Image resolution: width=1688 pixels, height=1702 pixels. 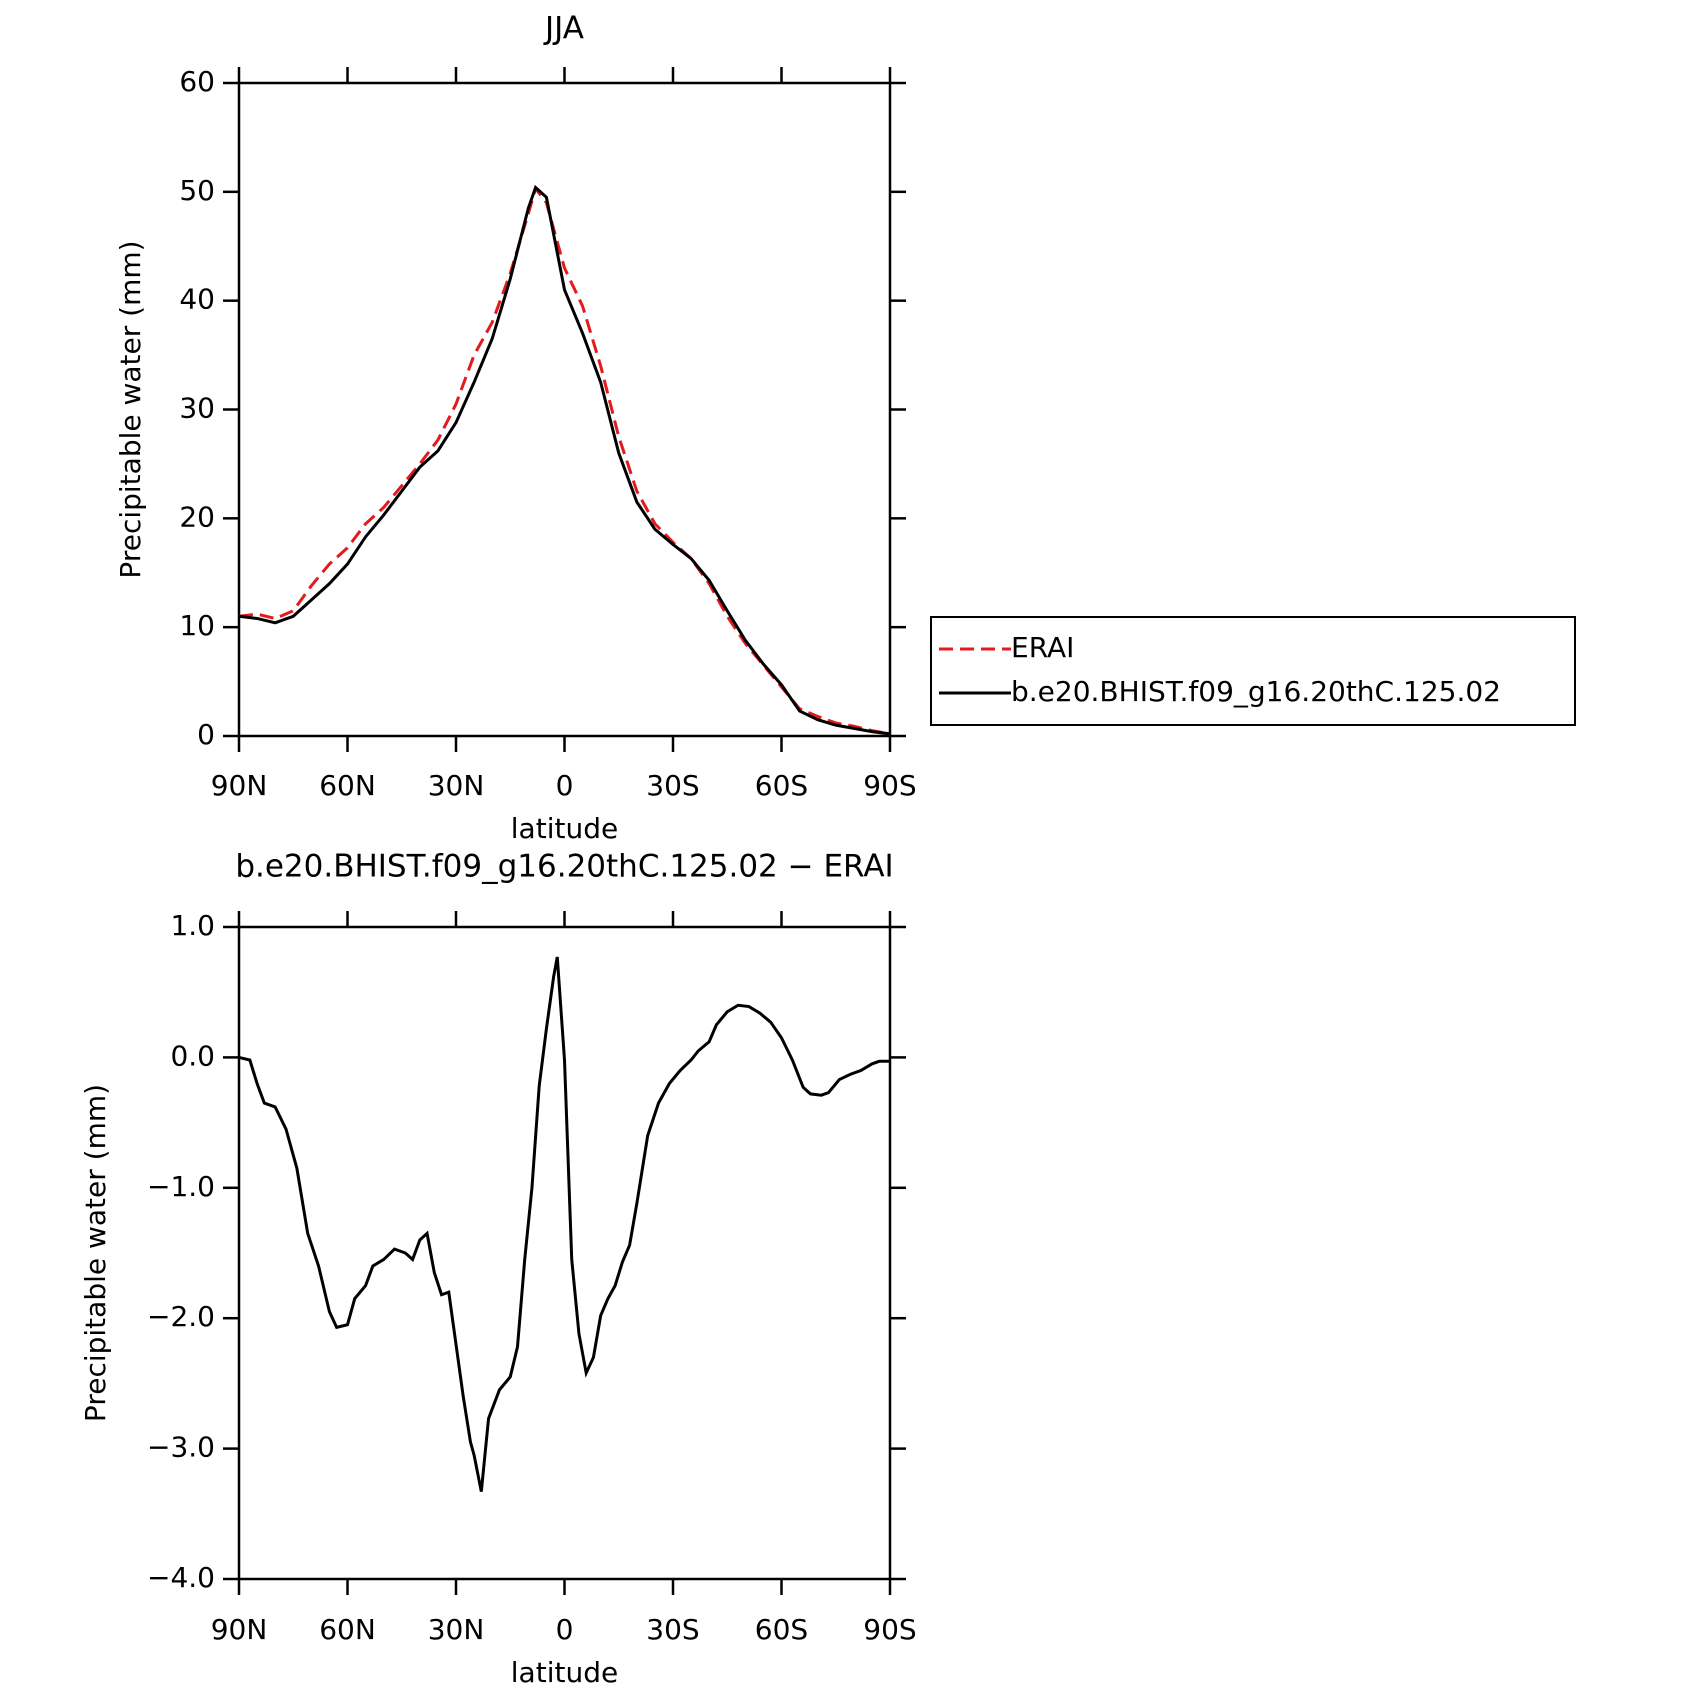 What do you see at coordinates (197, 299) in the screenshot?
I see `y-tick-label: 40` at bounding box center [197, 299].